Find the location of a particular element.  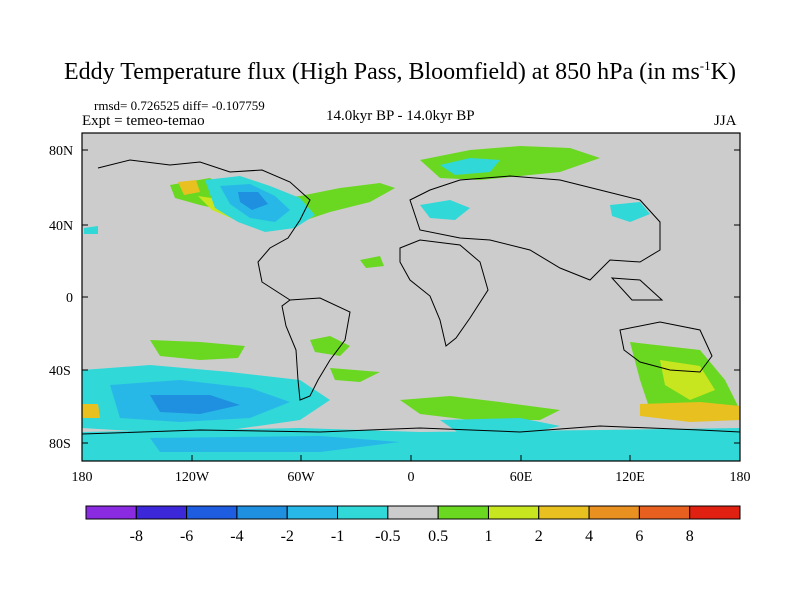

colorbar-label: -0.5 is located at coordinates (387, 536).